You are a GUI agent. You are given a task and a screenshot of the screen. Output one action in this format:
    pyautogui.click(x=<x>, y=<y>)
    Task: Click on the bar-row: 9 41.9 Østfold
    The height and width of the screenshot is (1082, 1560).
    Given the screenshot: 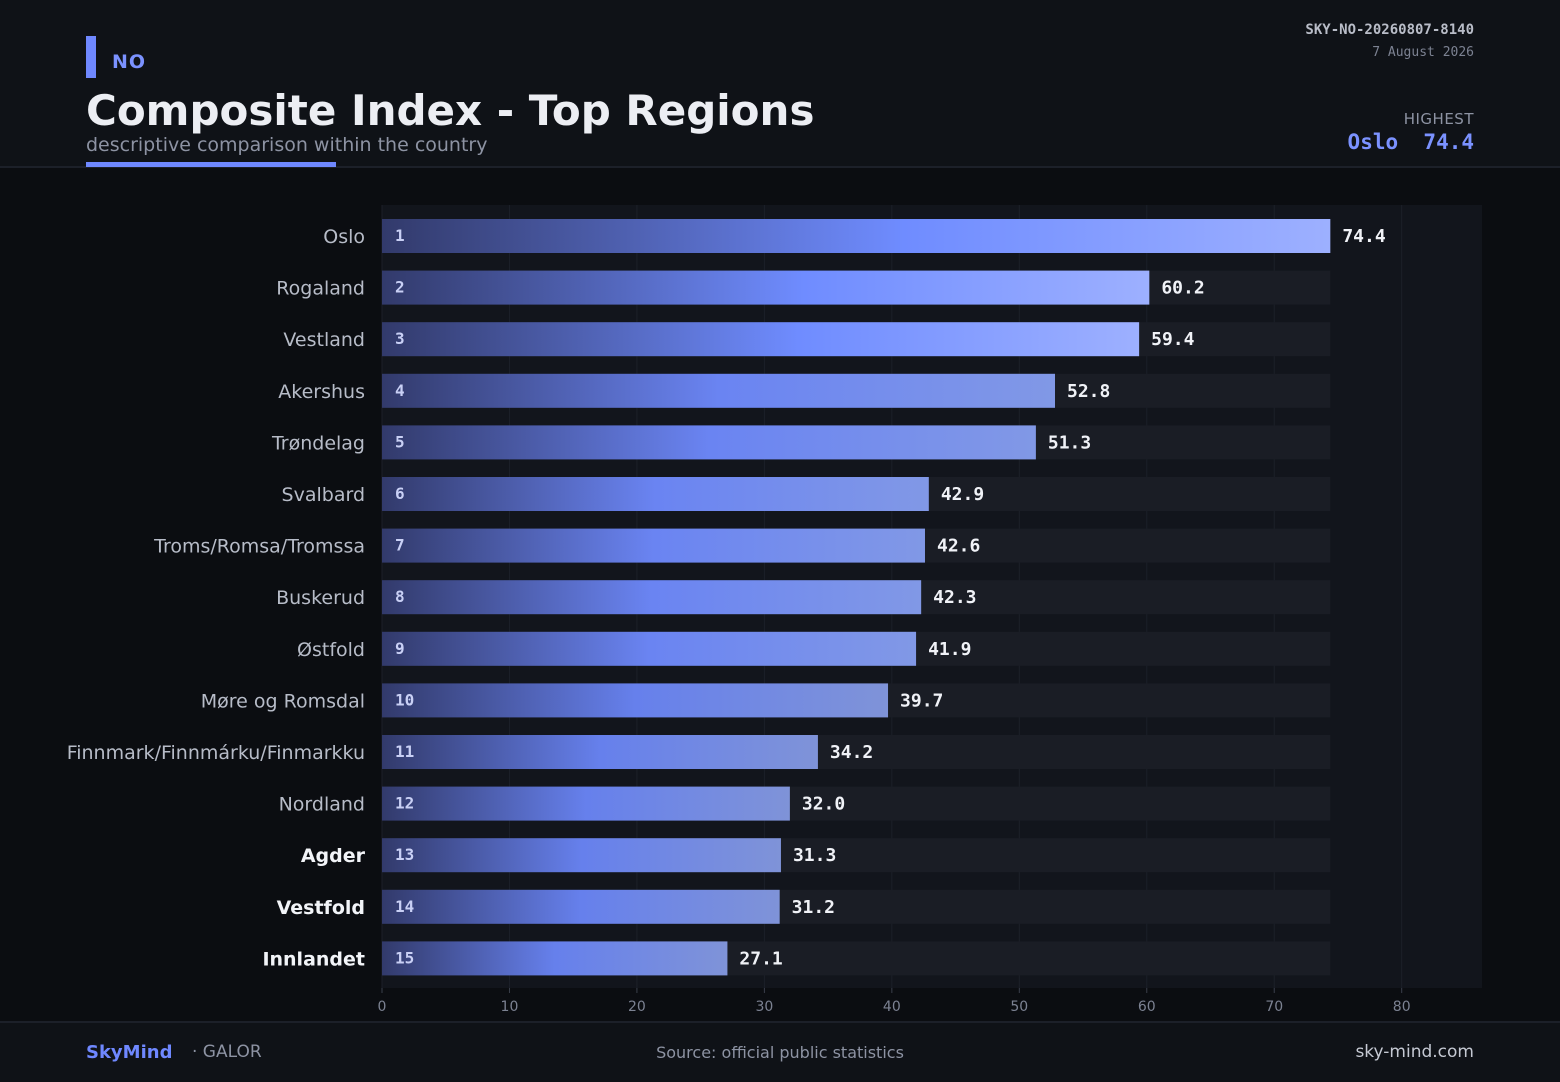 What is the action you would take?
    pyautogui.click(x=814, y=648)
    